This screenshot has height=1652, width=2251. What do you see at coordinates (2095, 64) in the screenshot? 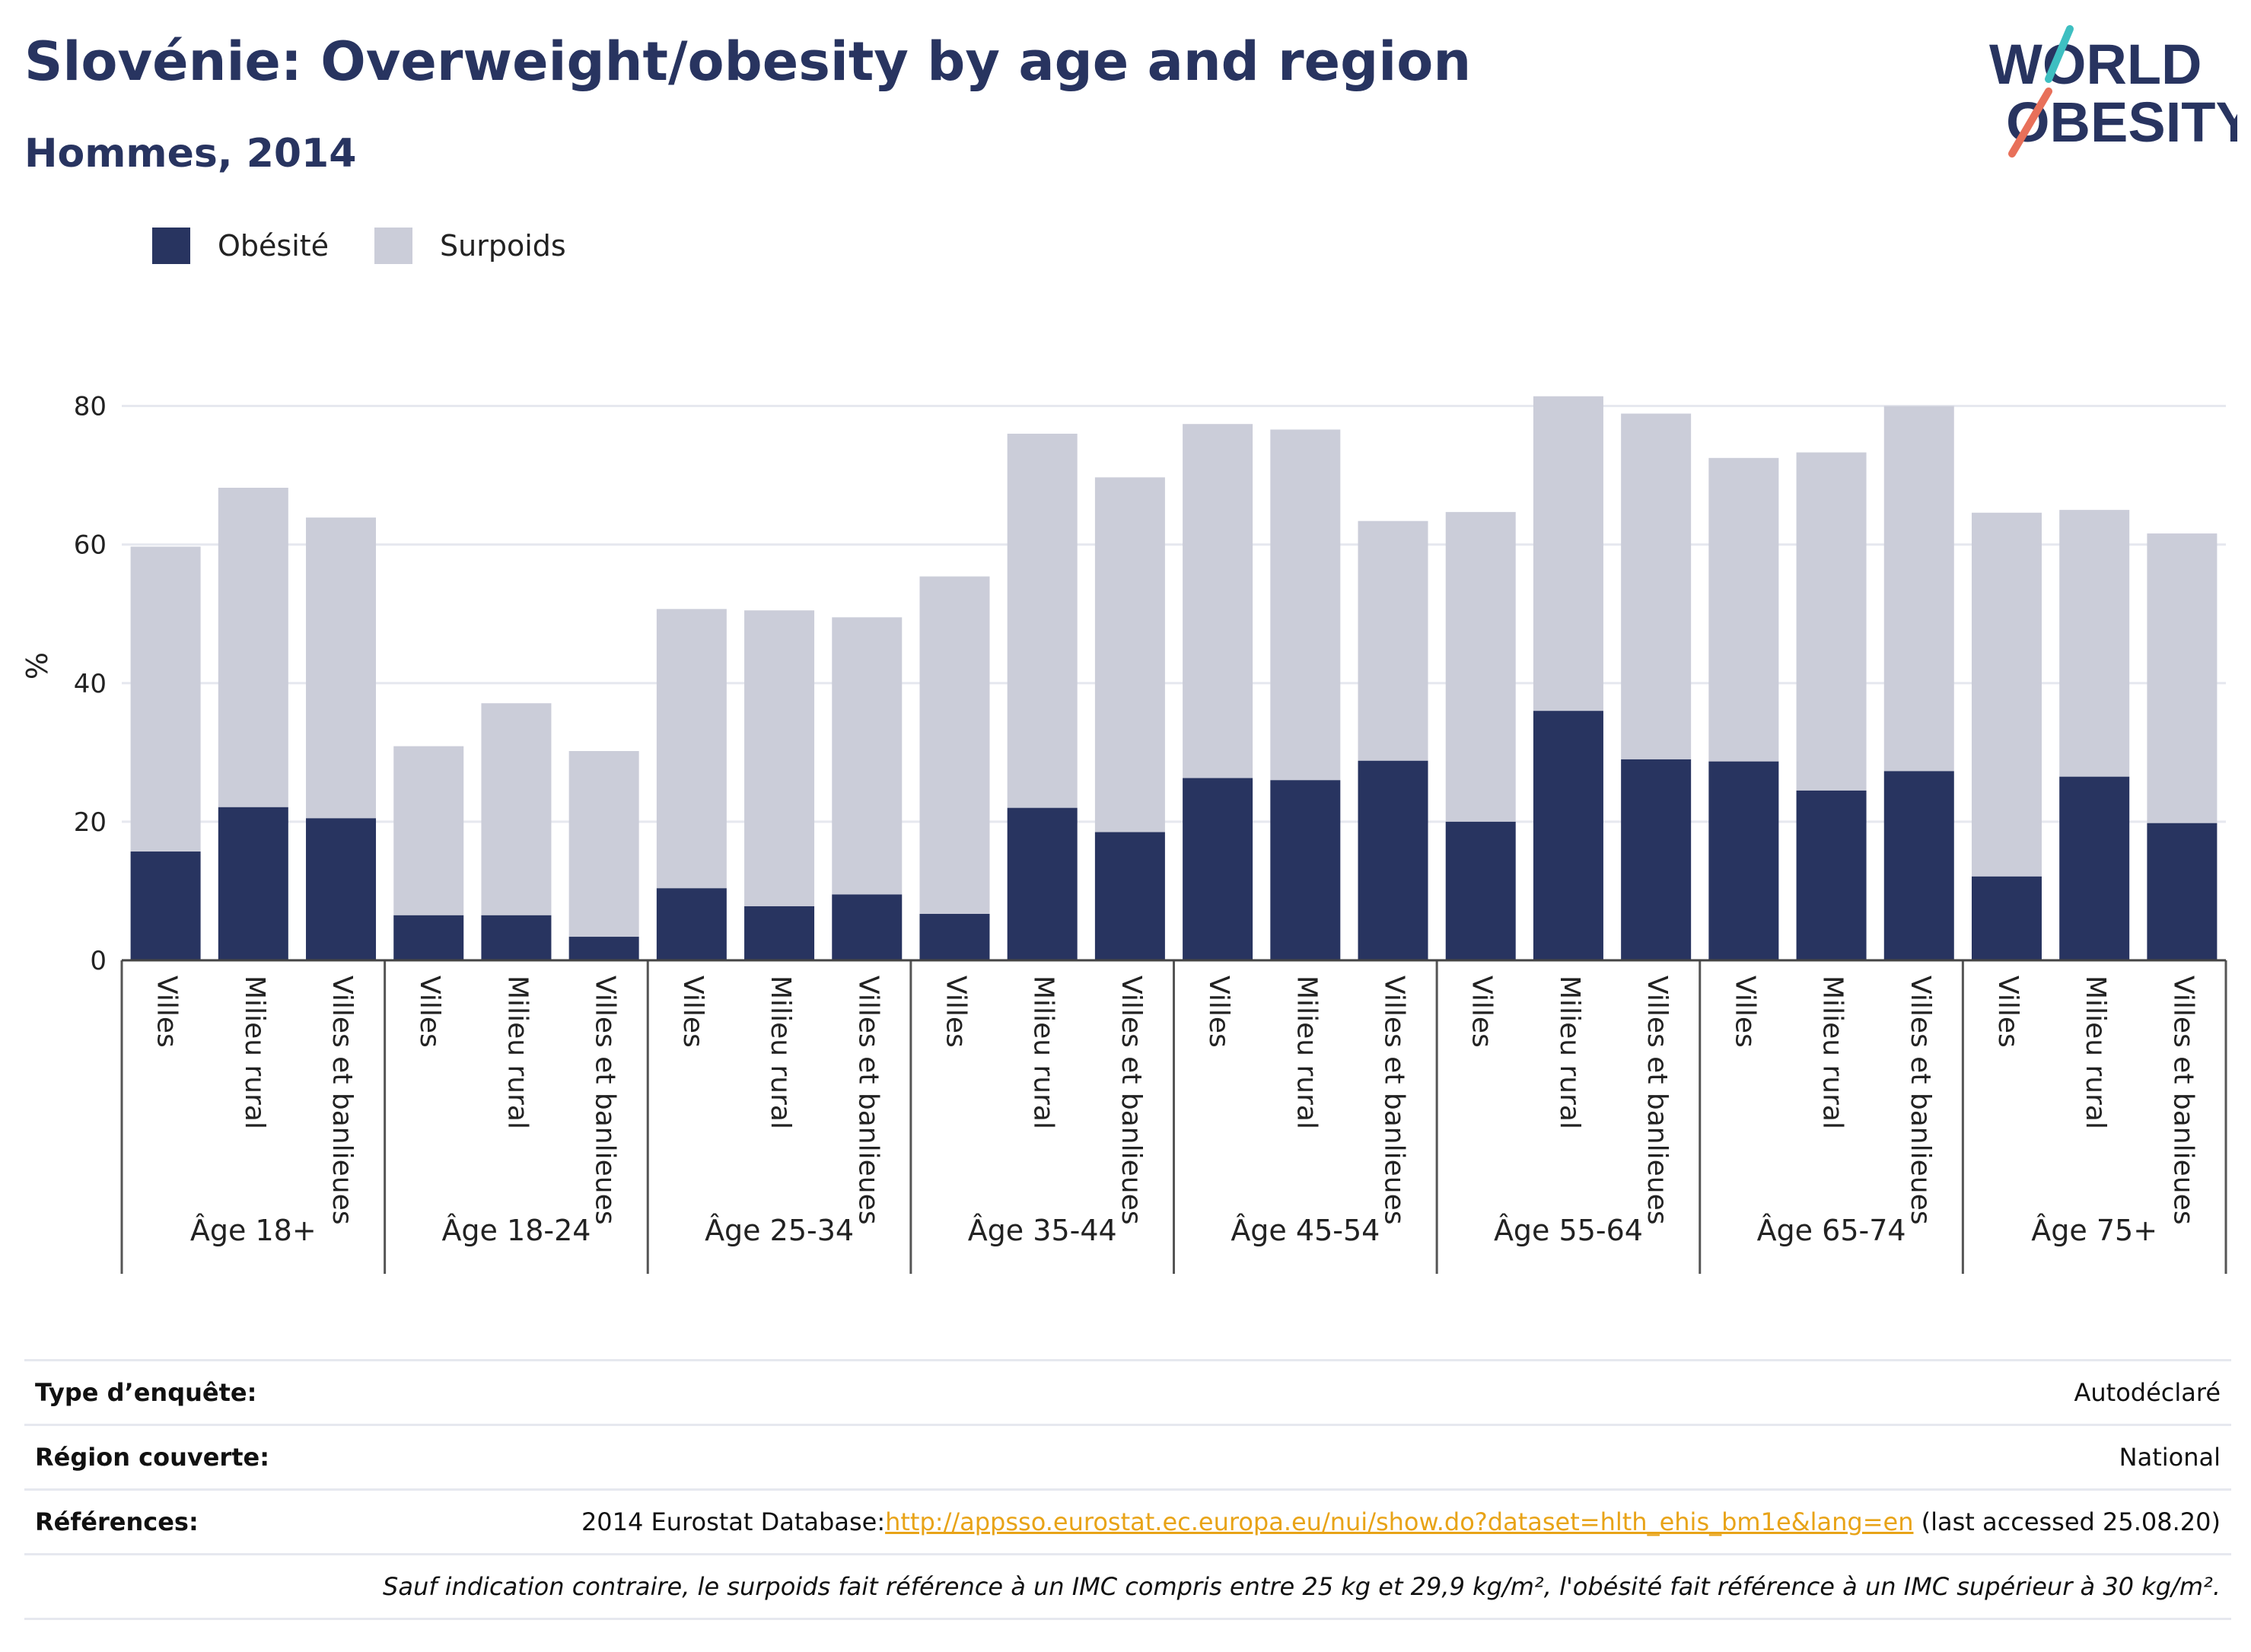
I see `logo-line1: WORLD` at bounding box center [2095, 64].